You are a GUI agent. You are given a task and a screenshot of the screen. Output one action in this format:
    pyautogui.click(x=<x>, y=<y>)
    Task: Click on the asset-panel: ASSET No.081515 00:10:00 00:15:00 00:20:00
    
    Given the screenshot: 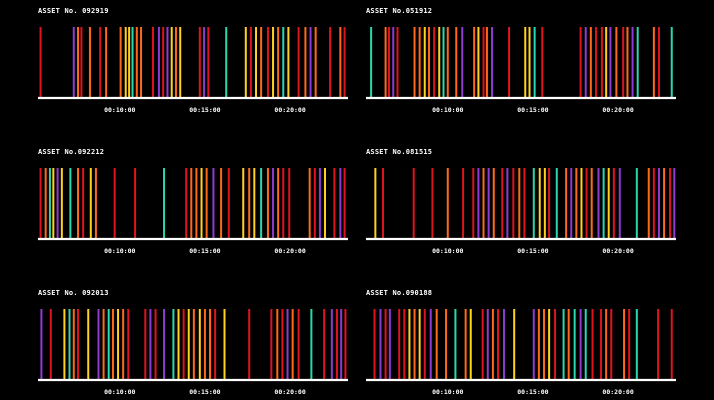 What is the action you would take?
    pyautogui.click(x=521, y=203)
    